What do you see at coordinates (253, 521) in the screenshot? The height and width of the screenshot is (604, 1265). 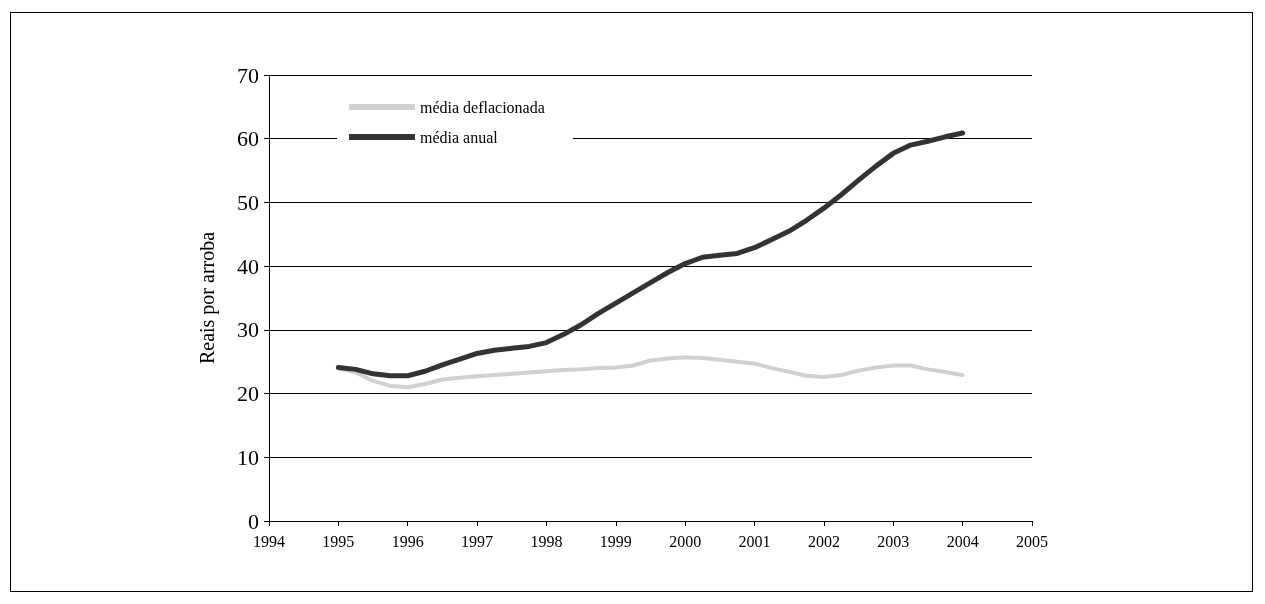 I see `y-tick-label: 0` at bounding box center [253, 521].